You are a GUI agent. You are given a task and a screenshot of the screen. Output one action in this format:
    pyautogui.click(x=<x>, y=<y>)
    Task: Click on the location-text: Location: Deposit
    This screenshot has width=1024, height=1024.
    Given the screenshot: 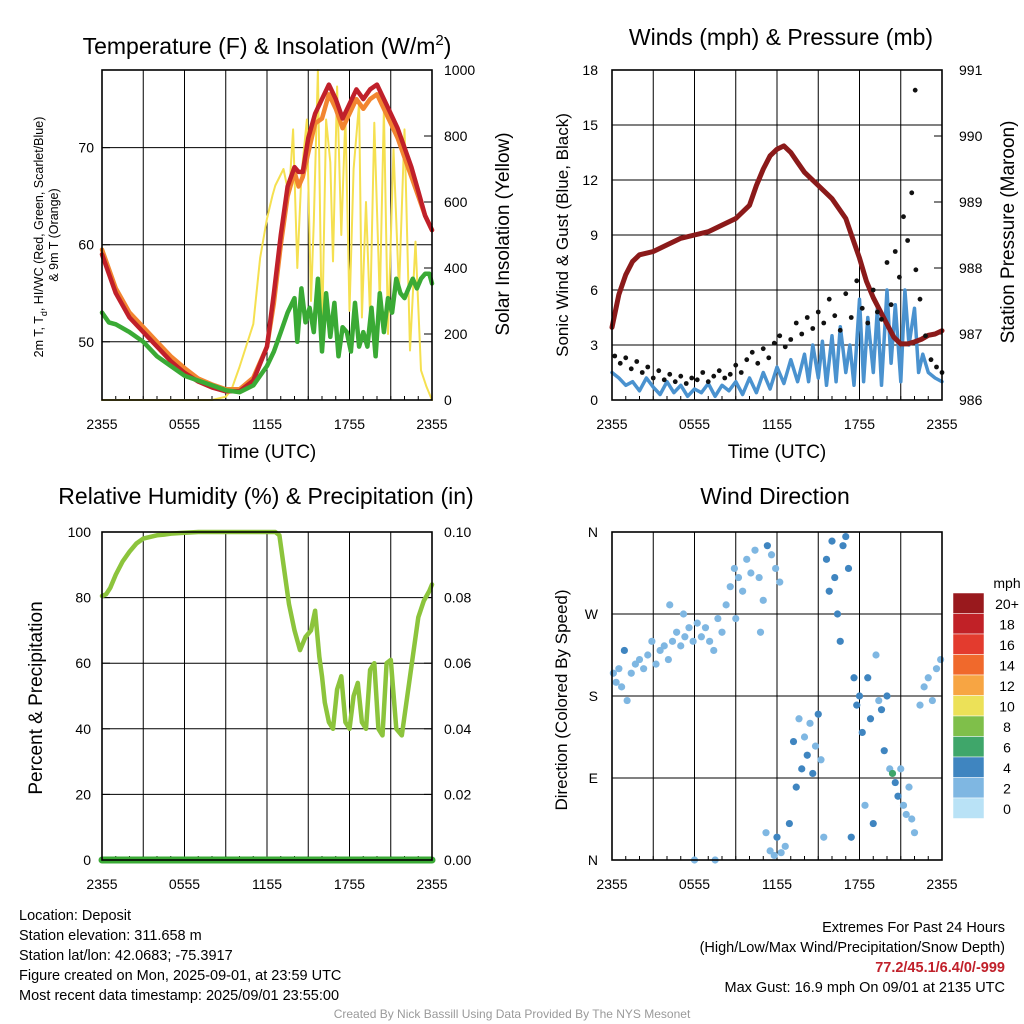 What is the action you would take?
    pyautogui.click(x=75, y=916)
    